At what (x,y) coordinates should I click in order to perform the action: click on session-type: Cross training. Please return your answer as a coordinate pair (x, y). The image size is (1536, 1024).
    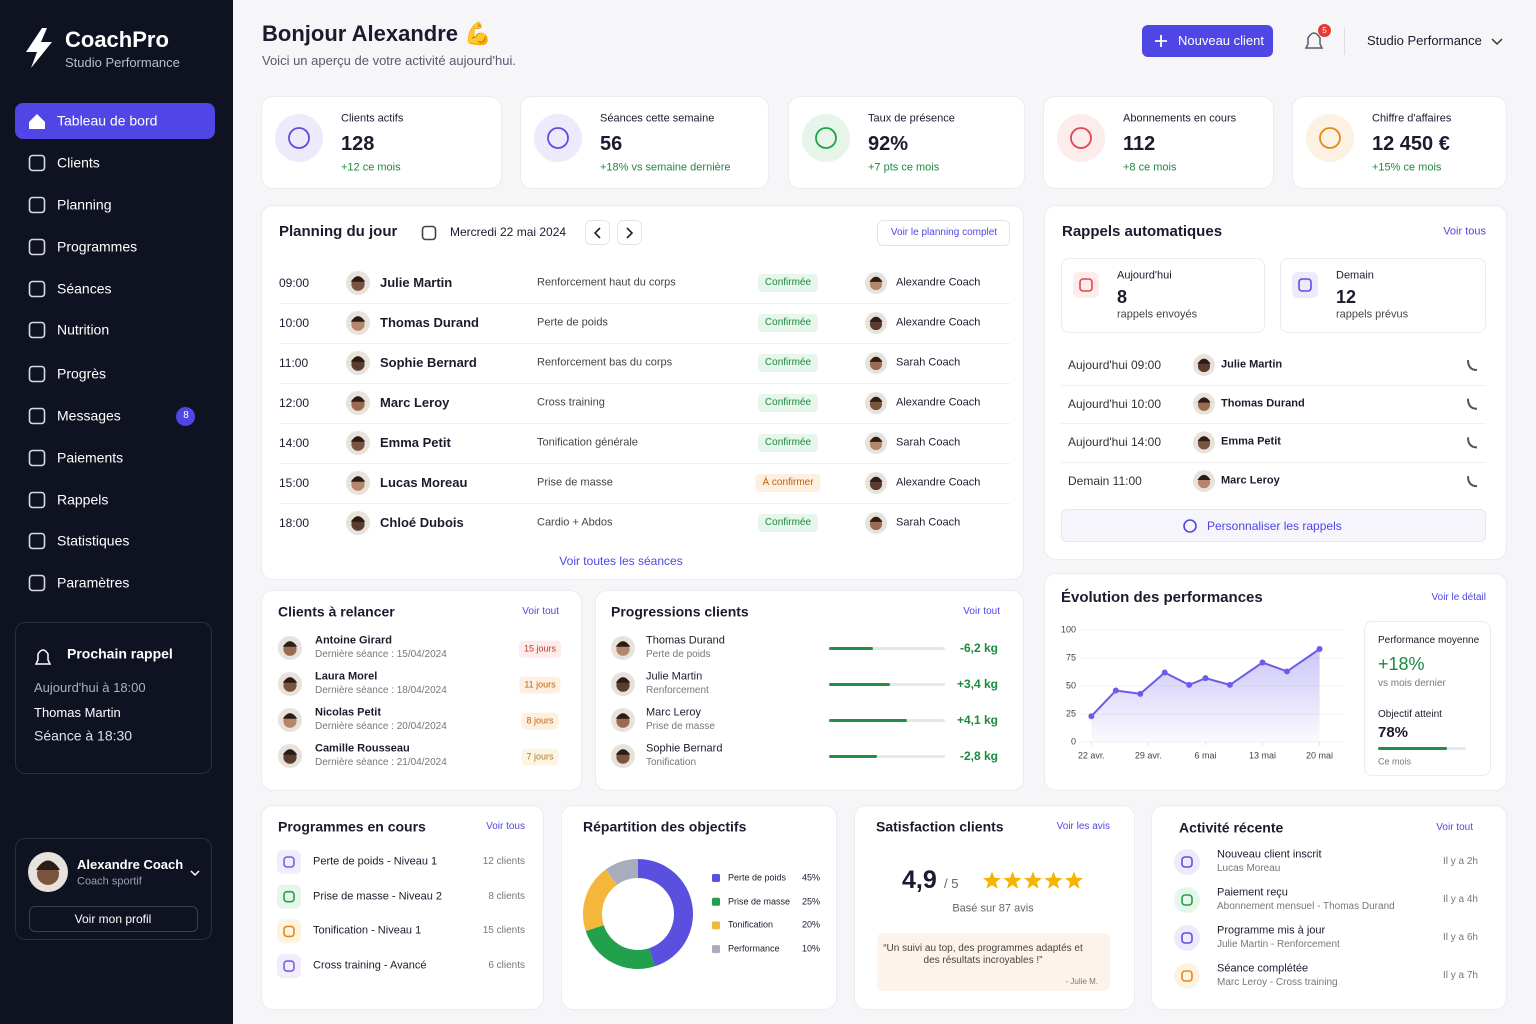
    Looking at the image, I should click on (571, 402).